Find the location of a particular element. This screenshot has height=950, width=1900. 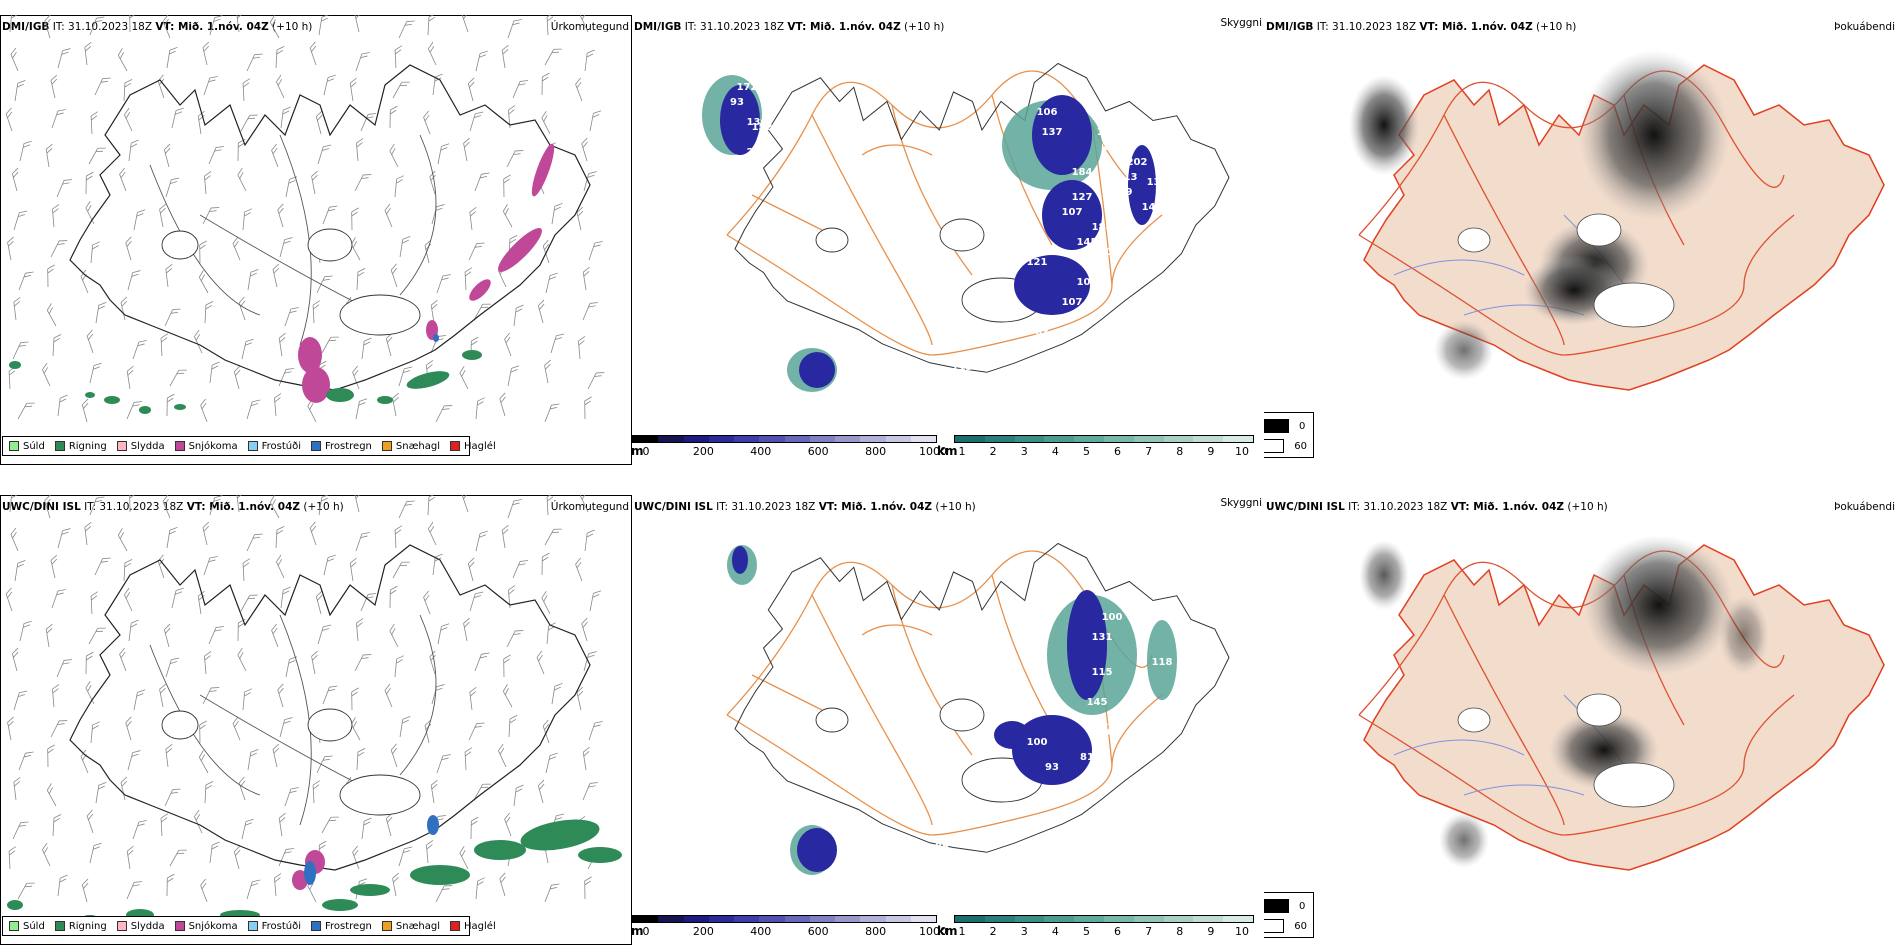

visibility-label: 115 is located at coordinates (1112, 177).